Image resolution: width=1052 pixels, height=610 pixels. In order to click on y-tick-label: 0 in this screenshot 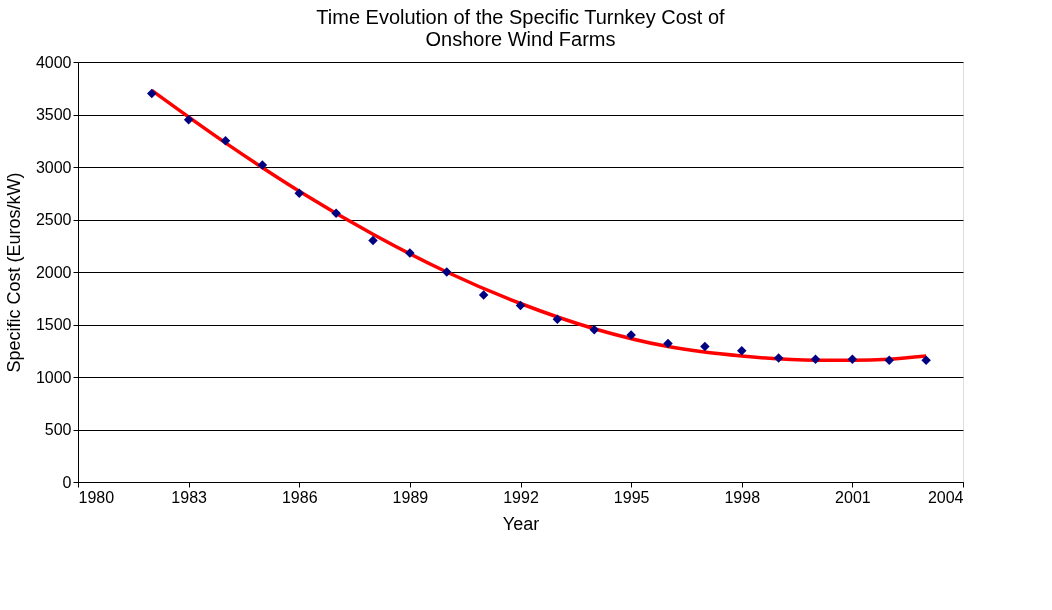, I will do `click(67, 482)`.